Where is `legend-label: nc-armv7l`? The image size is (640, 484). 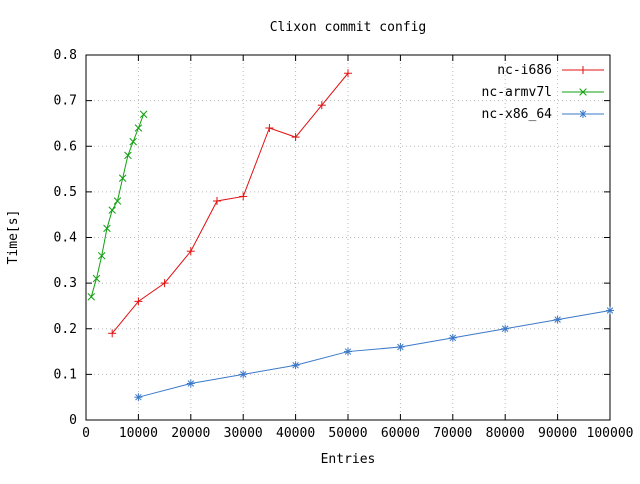 legend-label: nc-armv7l is located at coordinates (517, 92).